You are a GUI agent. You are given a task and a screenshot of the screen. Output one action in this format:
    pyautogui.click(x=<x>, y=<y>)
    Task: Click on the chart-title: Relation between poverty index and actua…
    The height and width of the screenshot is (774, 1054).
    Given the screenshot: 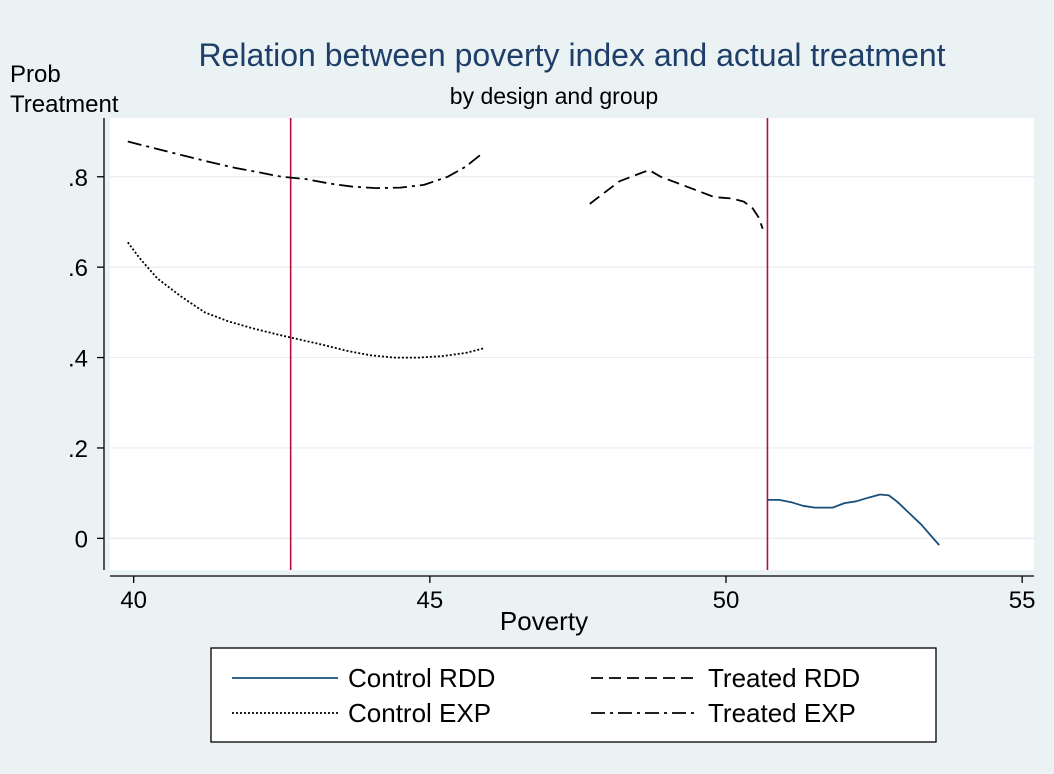 What is the action you would take?
    pyautogui.click(x=571, y=55)
    